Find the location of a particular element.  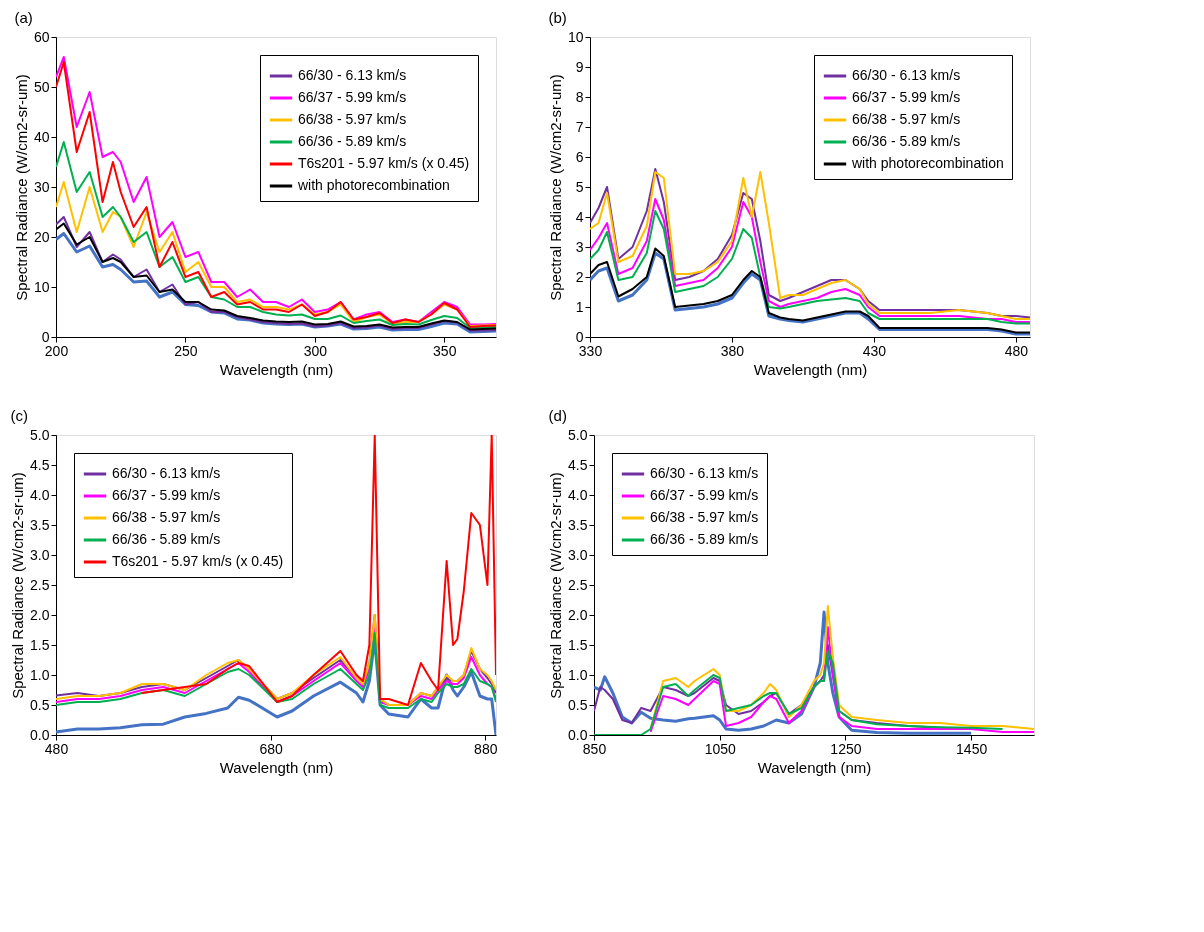

x-tick-label: 1250 is located at coordinates (846, 748).